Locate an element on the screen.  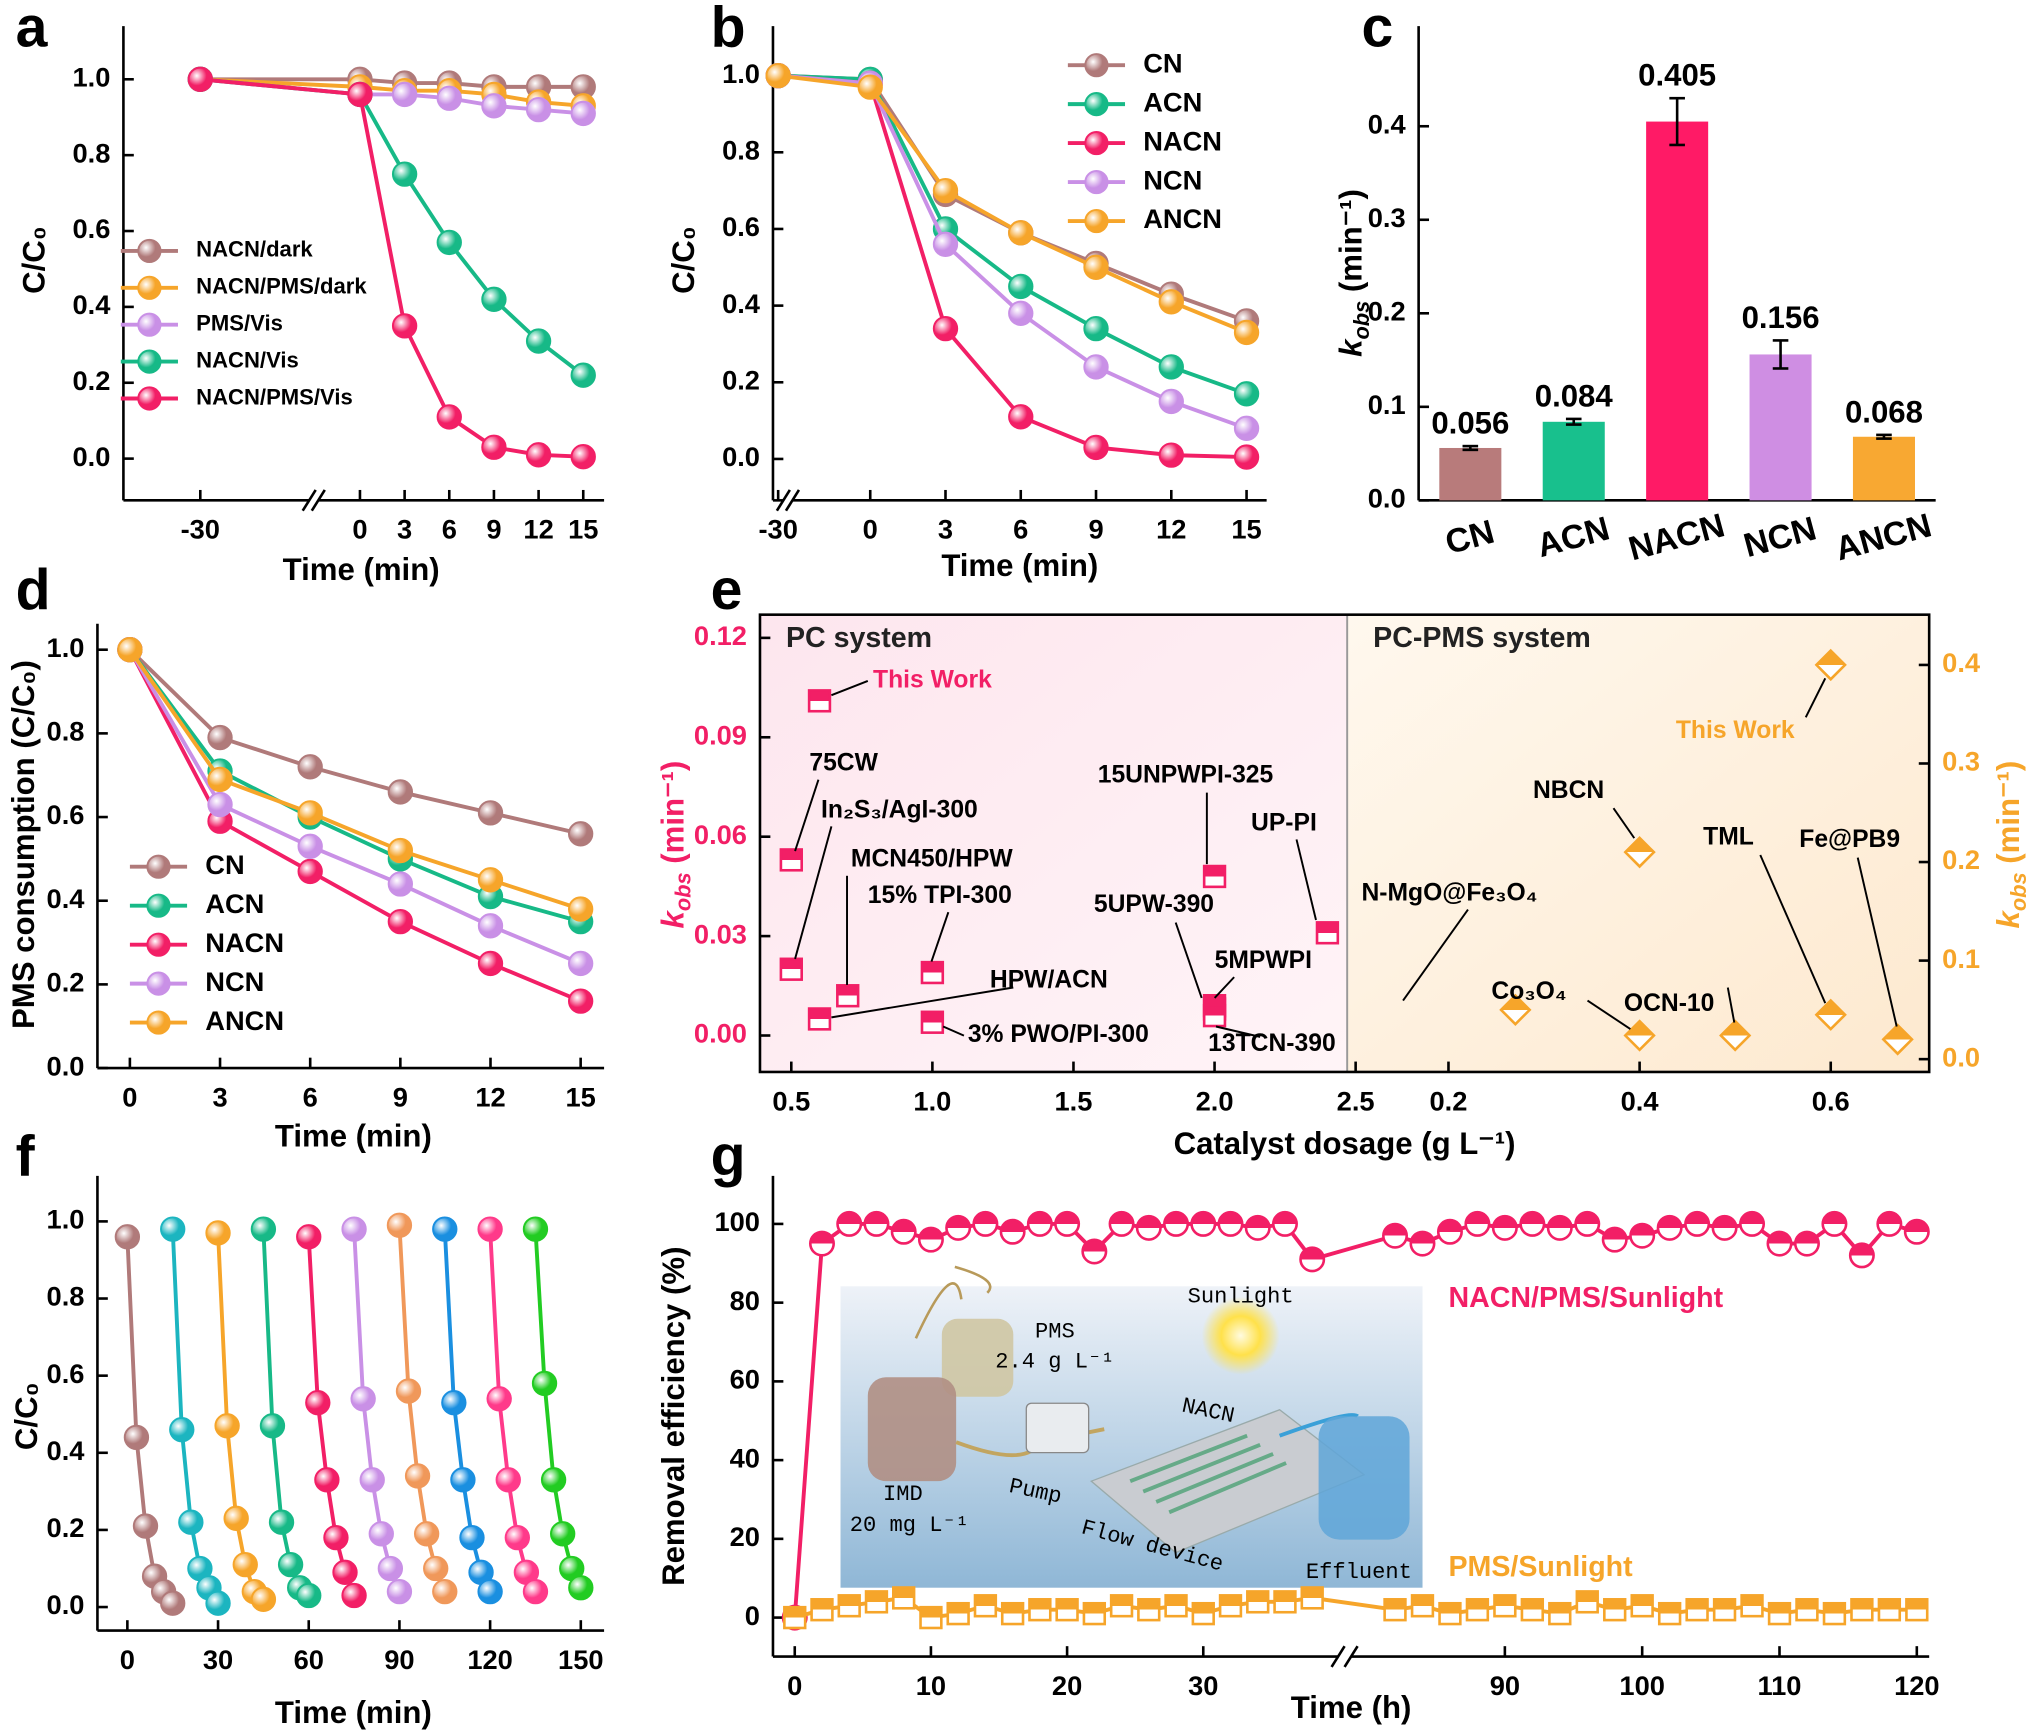
x-tick-label: 2.5 is located at coordinates (1356, 1100).